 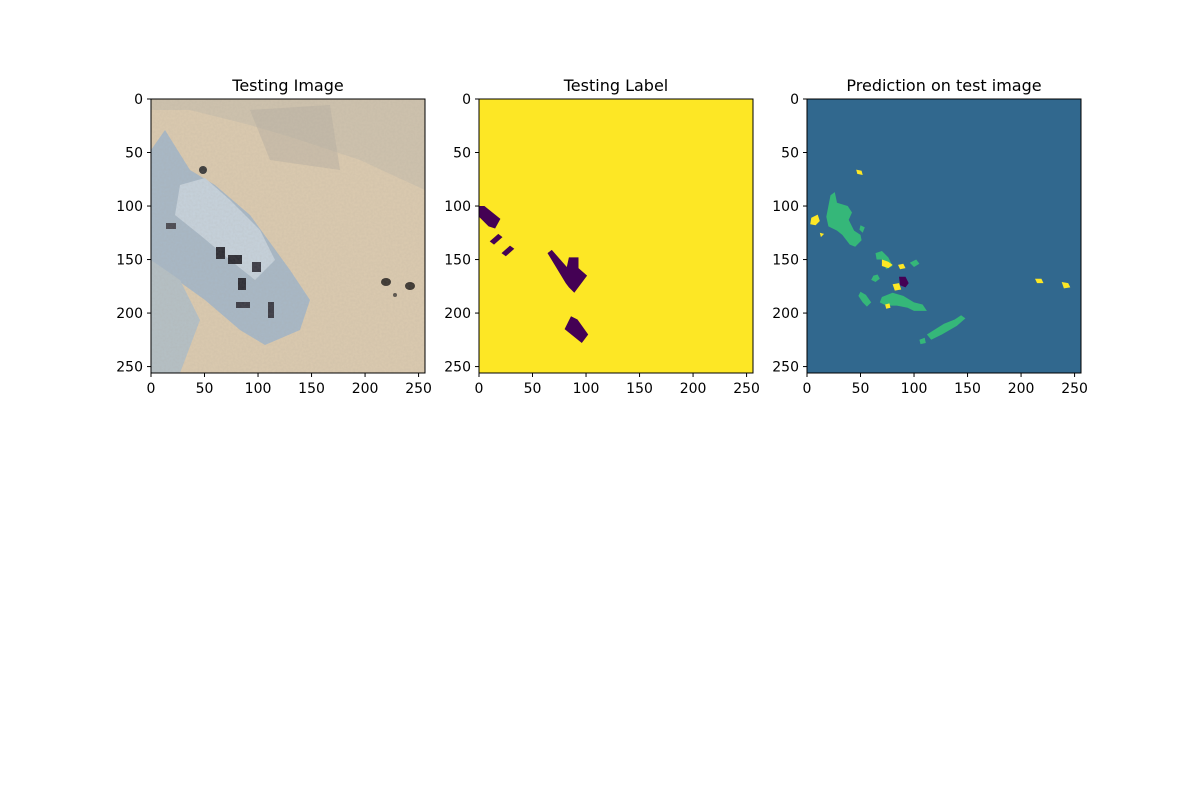 I want to click on prediction-mask, so click(x=944, y=236).